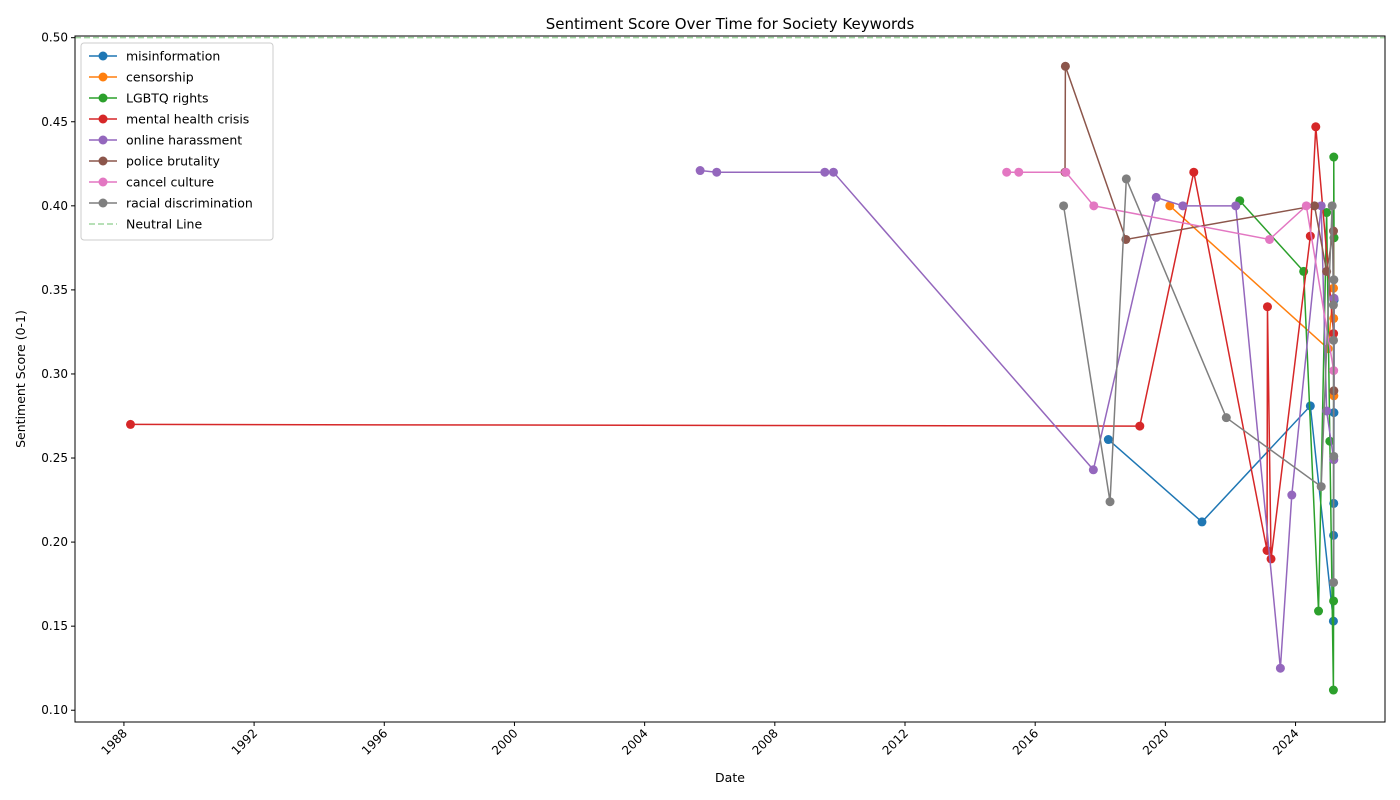  What do you see at coordinates (54, 626) in the screenshot?
I see `y-tick-label: 0.15` at bounding box center [54, 626].